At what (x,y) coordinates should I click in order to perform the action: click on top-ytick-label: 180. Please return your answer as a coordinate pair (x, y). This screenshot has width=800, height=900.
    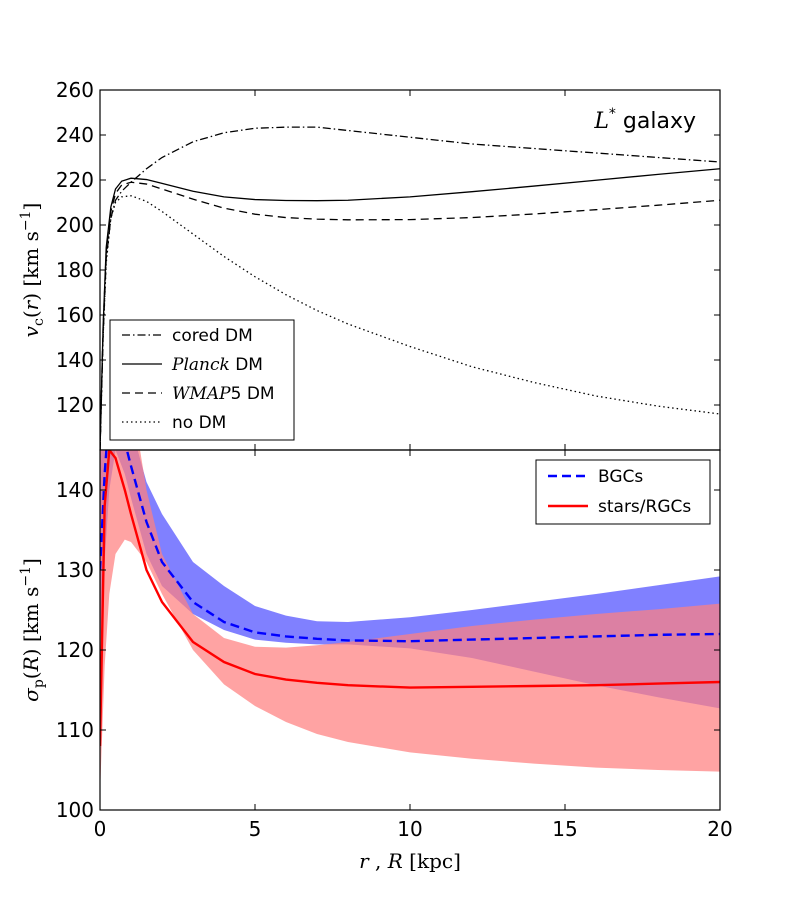
    Looking at the image, I should click on (75, 270).